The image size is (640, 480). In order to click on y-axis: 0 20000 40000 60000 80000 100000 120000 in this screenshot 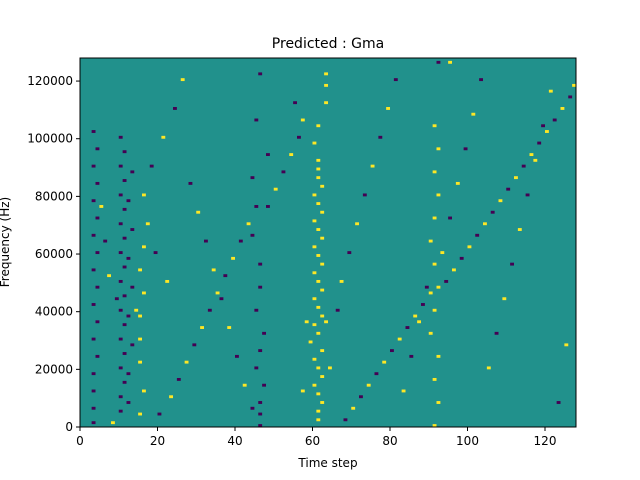, I will do `click(53, 254)`.